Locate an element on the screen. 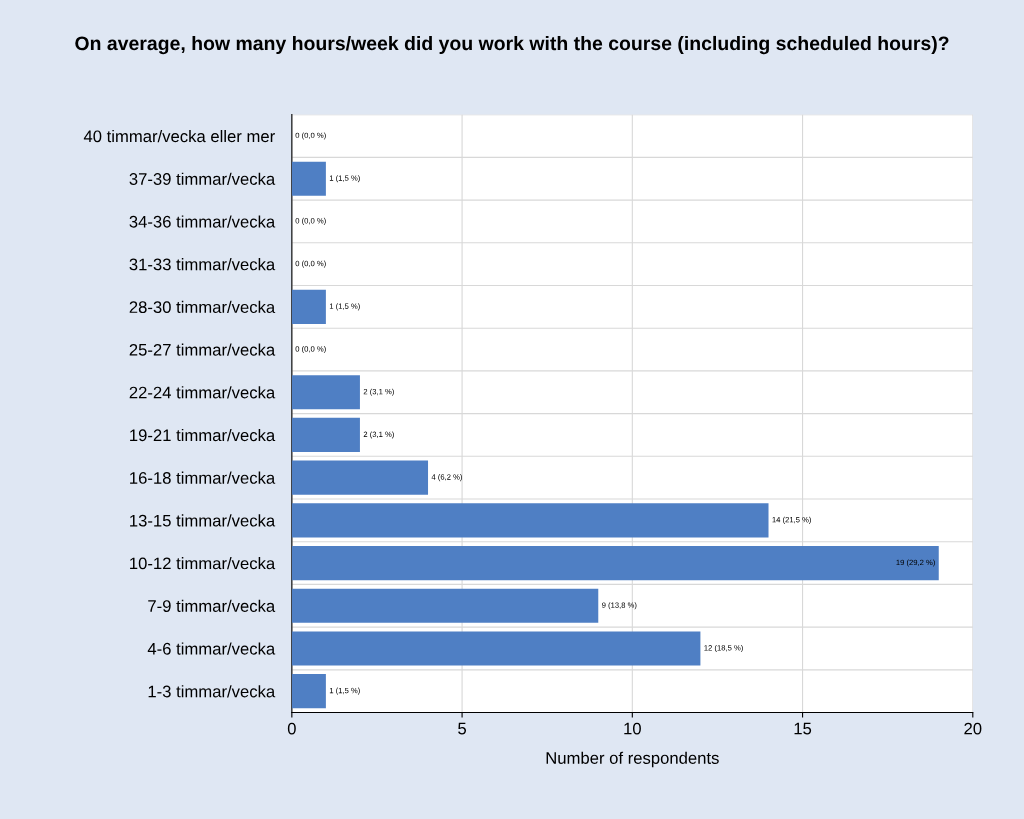 The width and height of the screenshot is (1024, 819). y-tick-label: 25-27 timmar/vecka is located at coordinates (202, 349).